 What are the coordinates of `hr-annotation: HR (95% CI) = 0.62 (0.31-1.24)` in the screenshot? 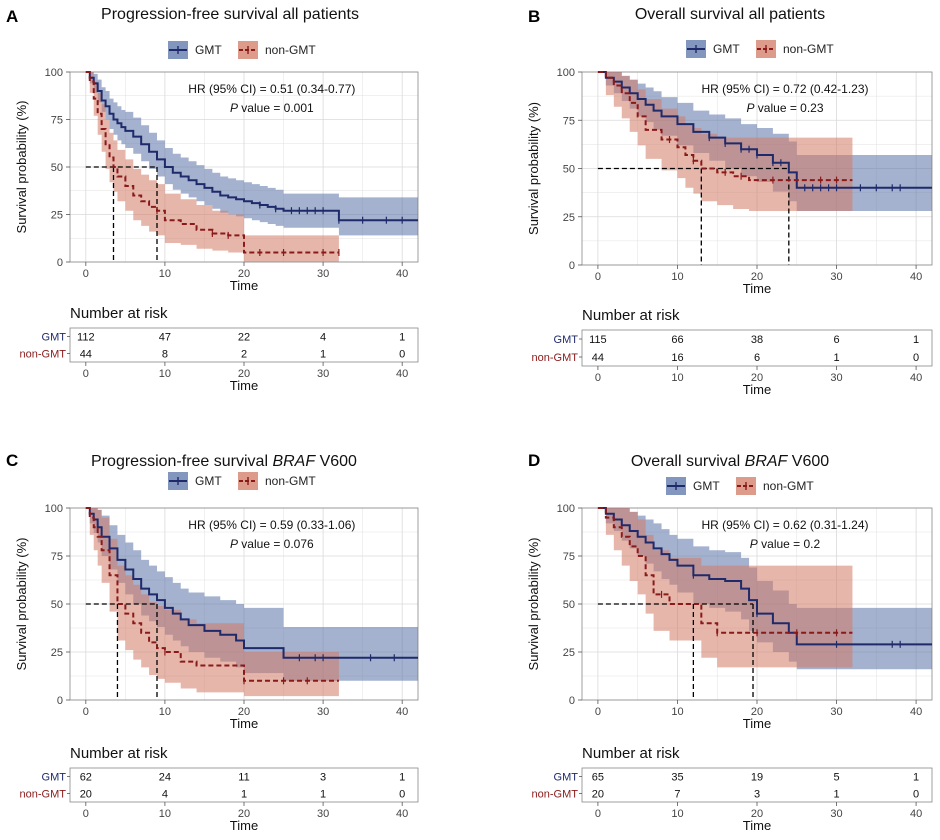 It's located at (784, 525).